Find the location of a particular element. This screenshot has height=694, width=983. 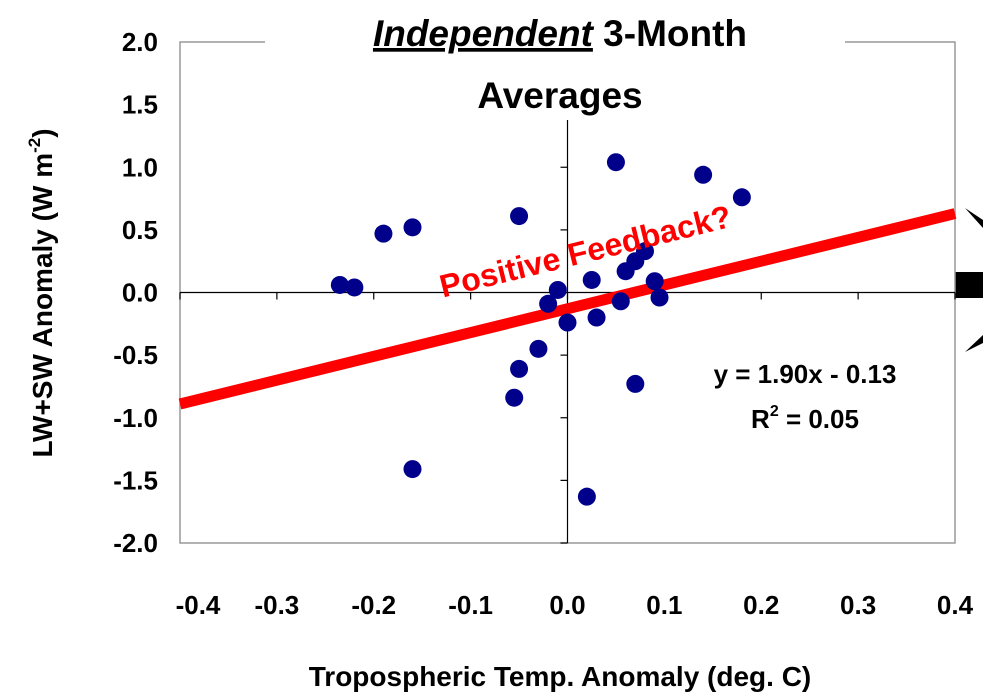

y-tick-label: 0.0 is located at coordinates (140, 293).